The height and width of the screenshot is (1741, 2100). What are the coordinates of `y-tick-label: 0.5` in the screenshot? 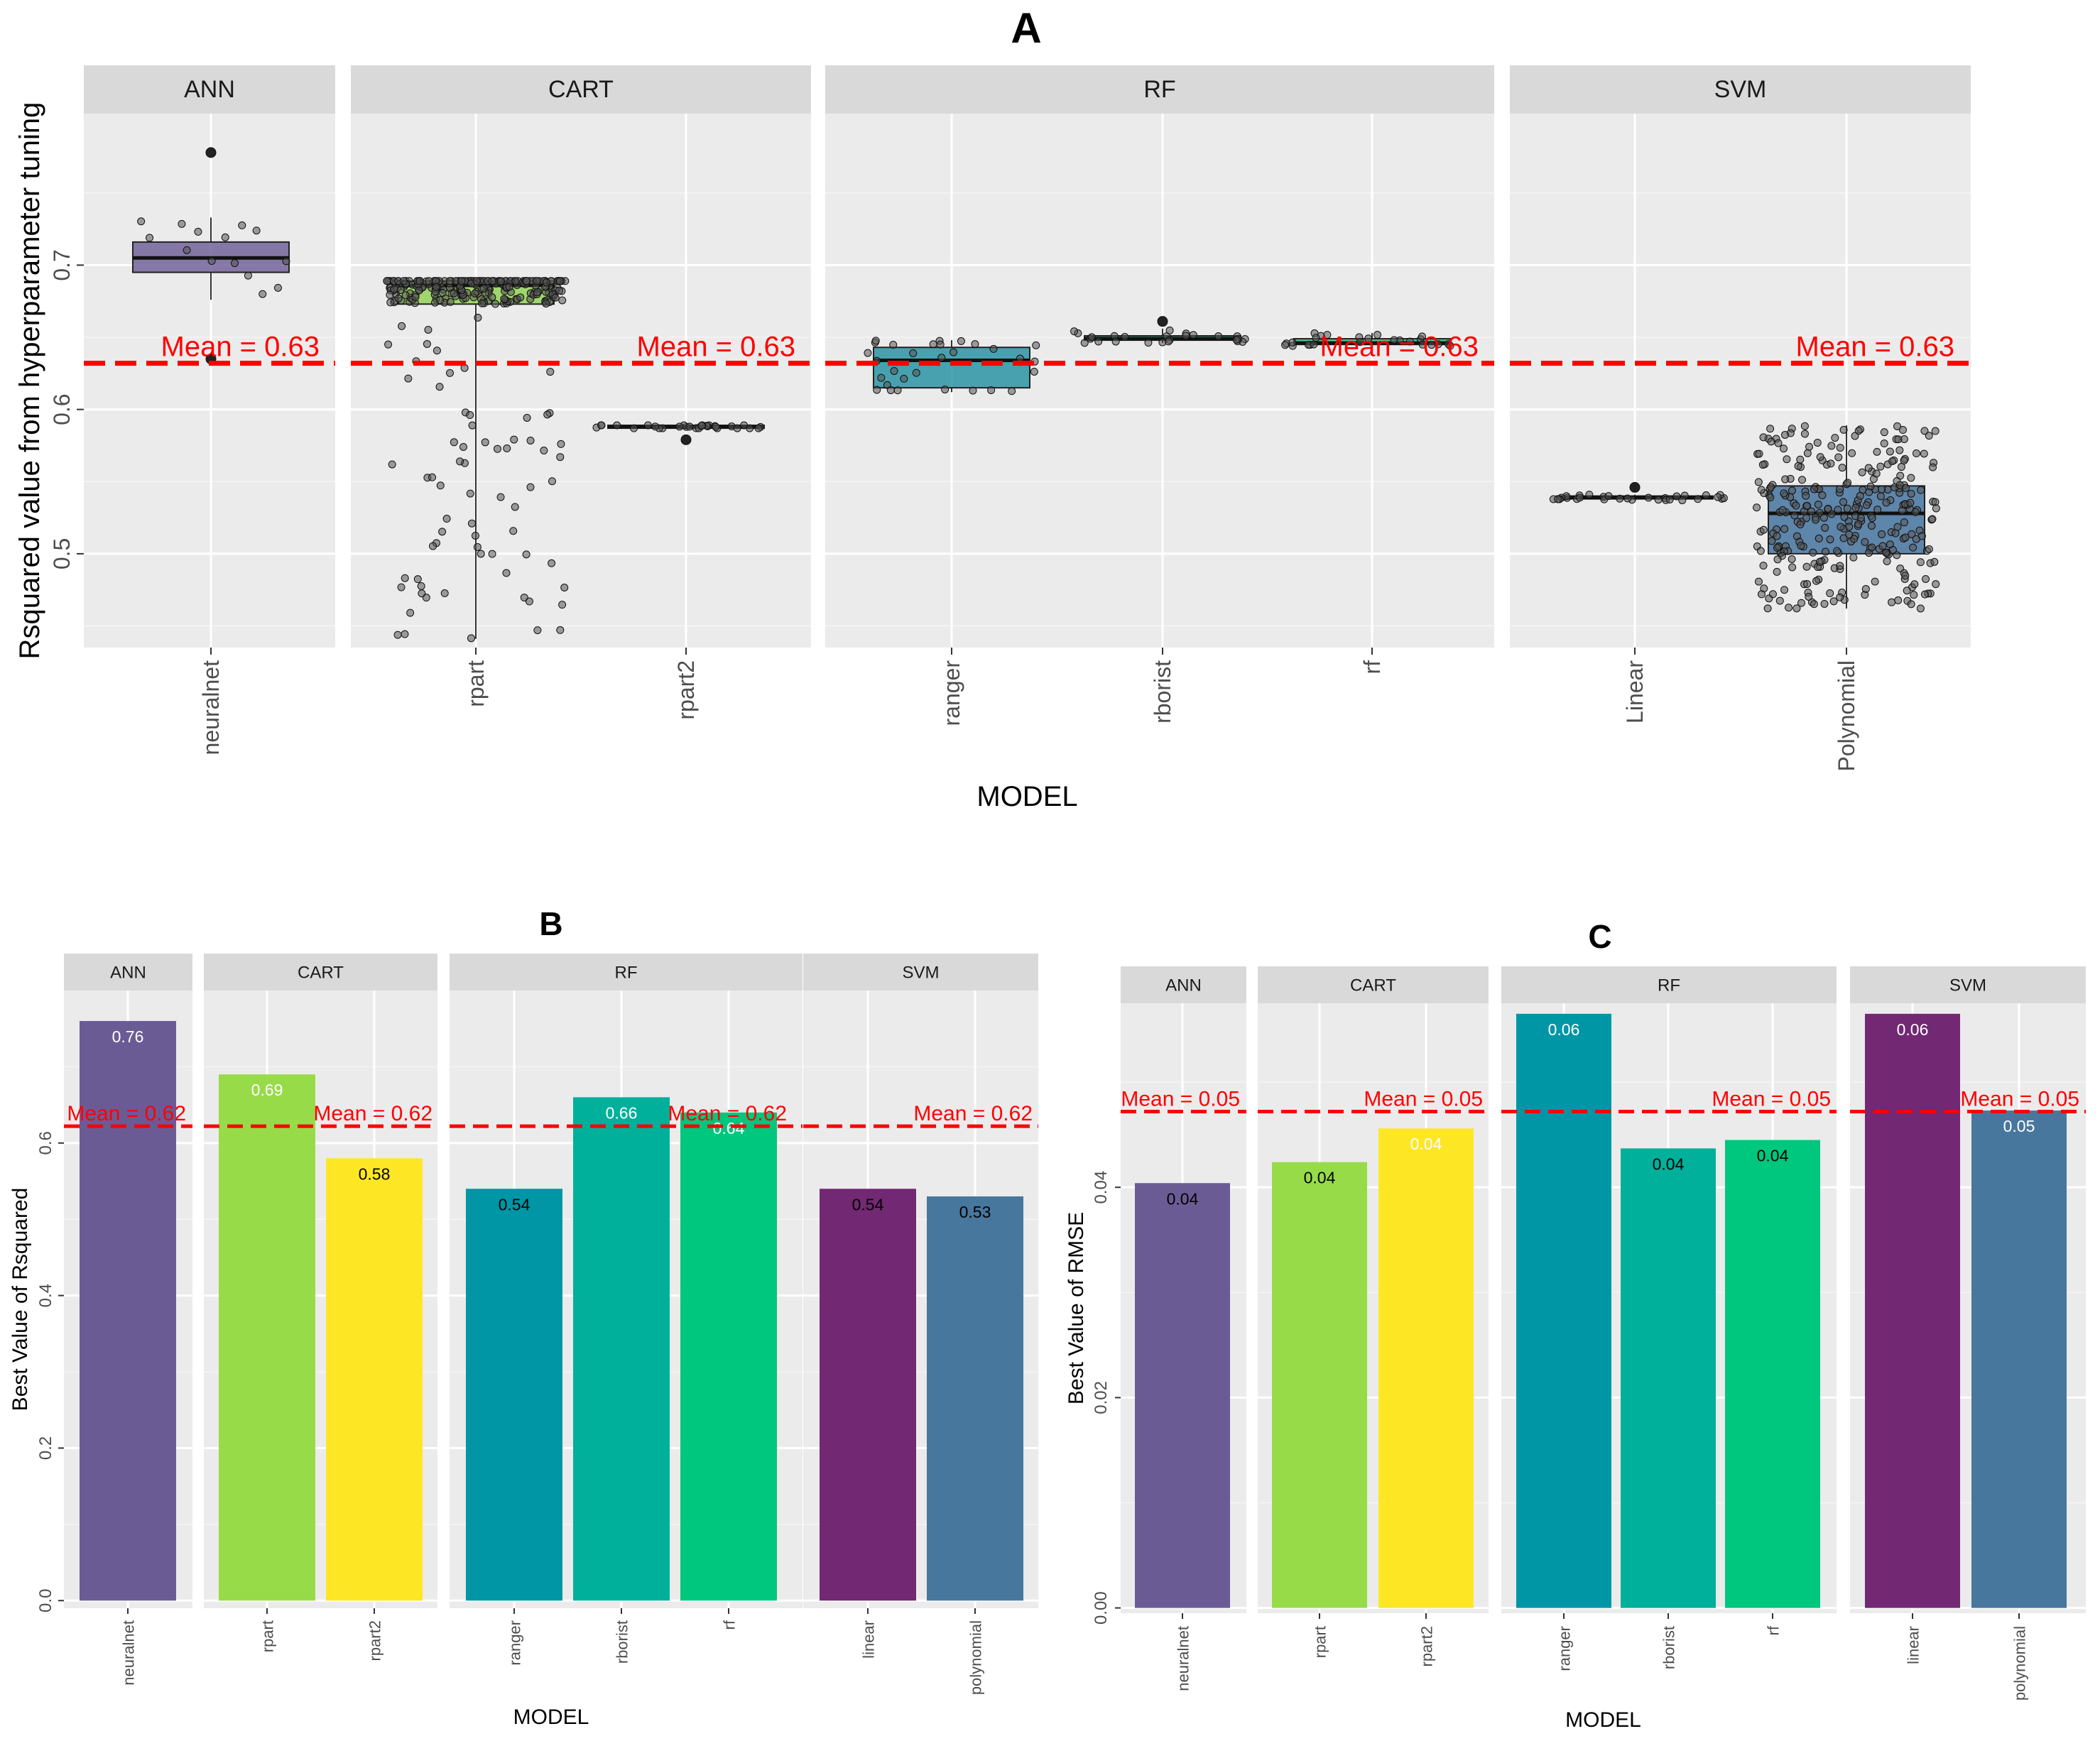 It's located at (62, 553).